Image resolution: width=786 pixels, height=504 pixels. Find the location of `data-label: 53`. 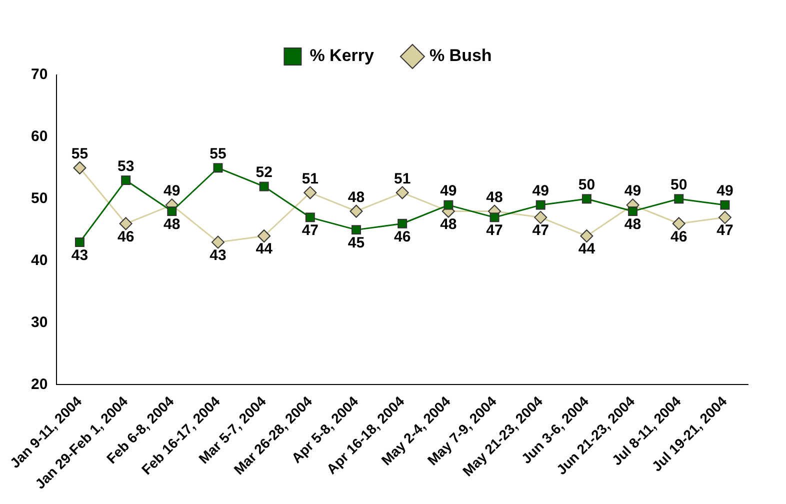

data-label: 53 is located at coordinates (125, 166).